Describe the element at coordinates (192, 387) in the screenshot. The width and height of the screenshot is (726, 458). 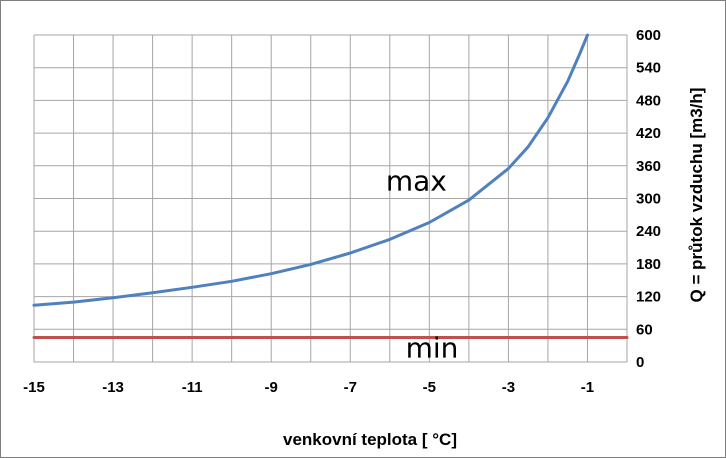
I see `x-tick-label: -11` at that location.